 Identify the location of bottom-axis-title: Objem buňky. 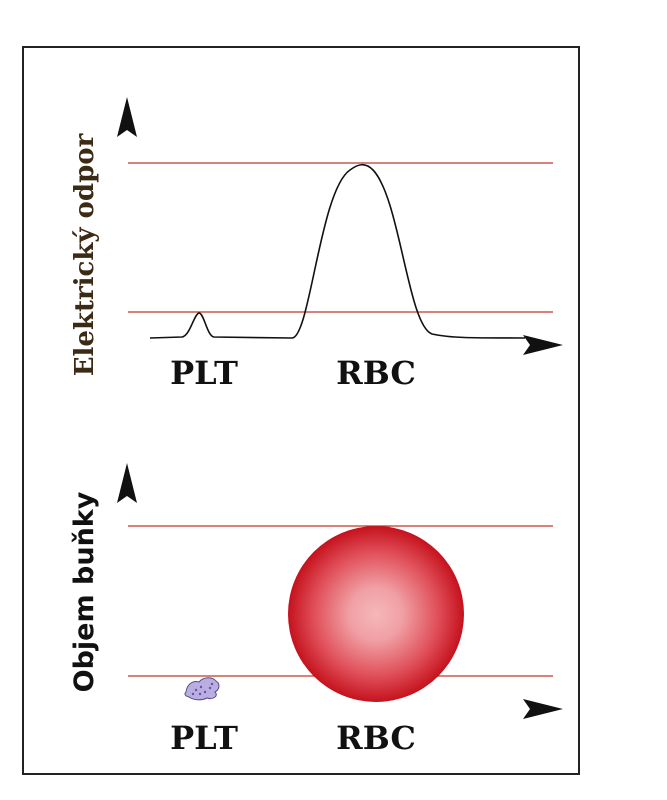
(84, 591).